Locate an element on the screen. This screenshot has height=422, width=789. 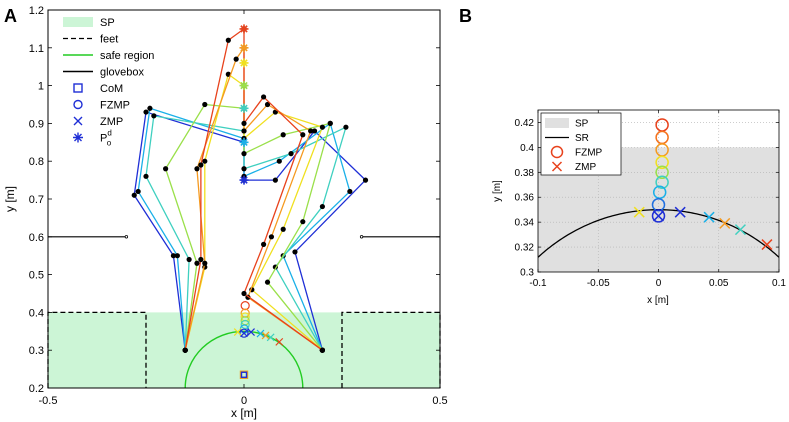
legend-label-sup: d is located at coordinates (109, 133).